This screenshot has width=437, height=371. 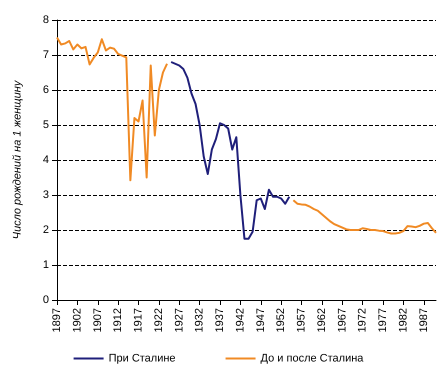 What do you see at coordinates (240, 320) in the screenshot?
I see `x-tick-label: 1942` at bounding box center [240, 320].